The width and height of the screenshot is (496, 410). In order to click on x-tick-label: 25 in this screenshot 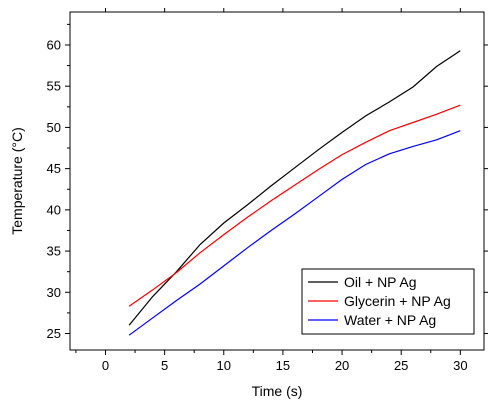, I will do `click(401, 365)`.